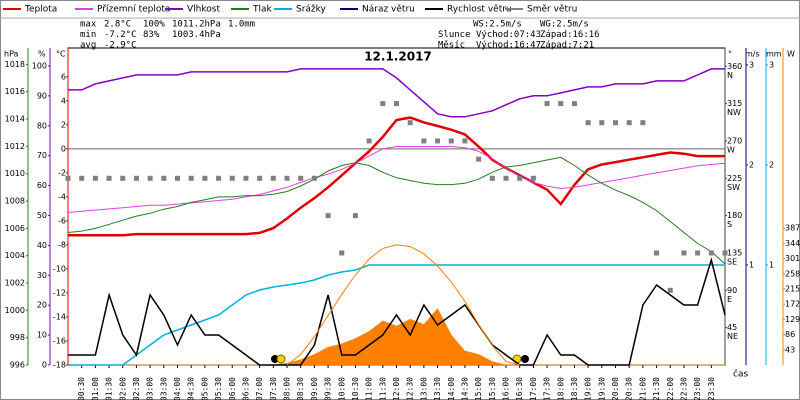 Image resolution: width=800 pixels, height=400 pixels. What do you see at coordinates (95, 388) in the screenshot?
I see `x-tick-label: 01:00` at bounding box center [95, 388].